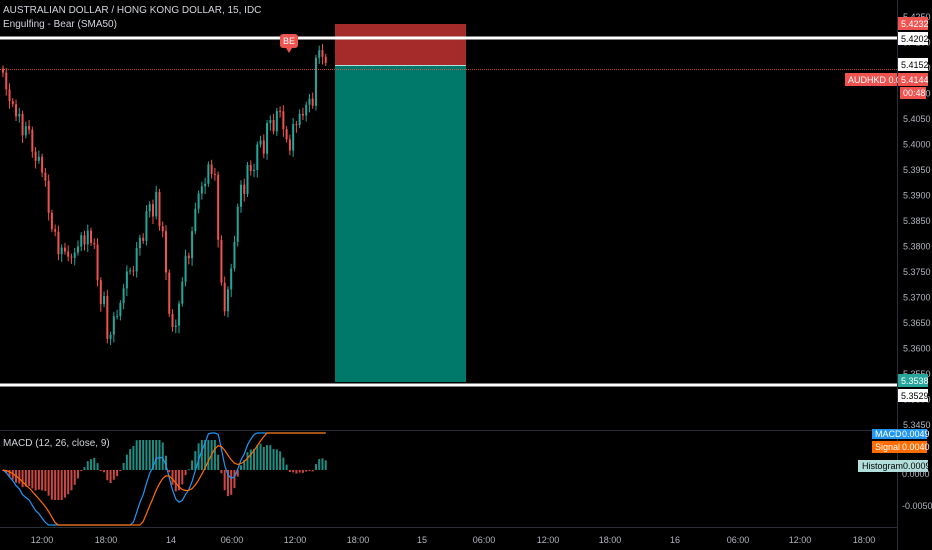  I want to click on marker-label: BE, so click(289, 41).